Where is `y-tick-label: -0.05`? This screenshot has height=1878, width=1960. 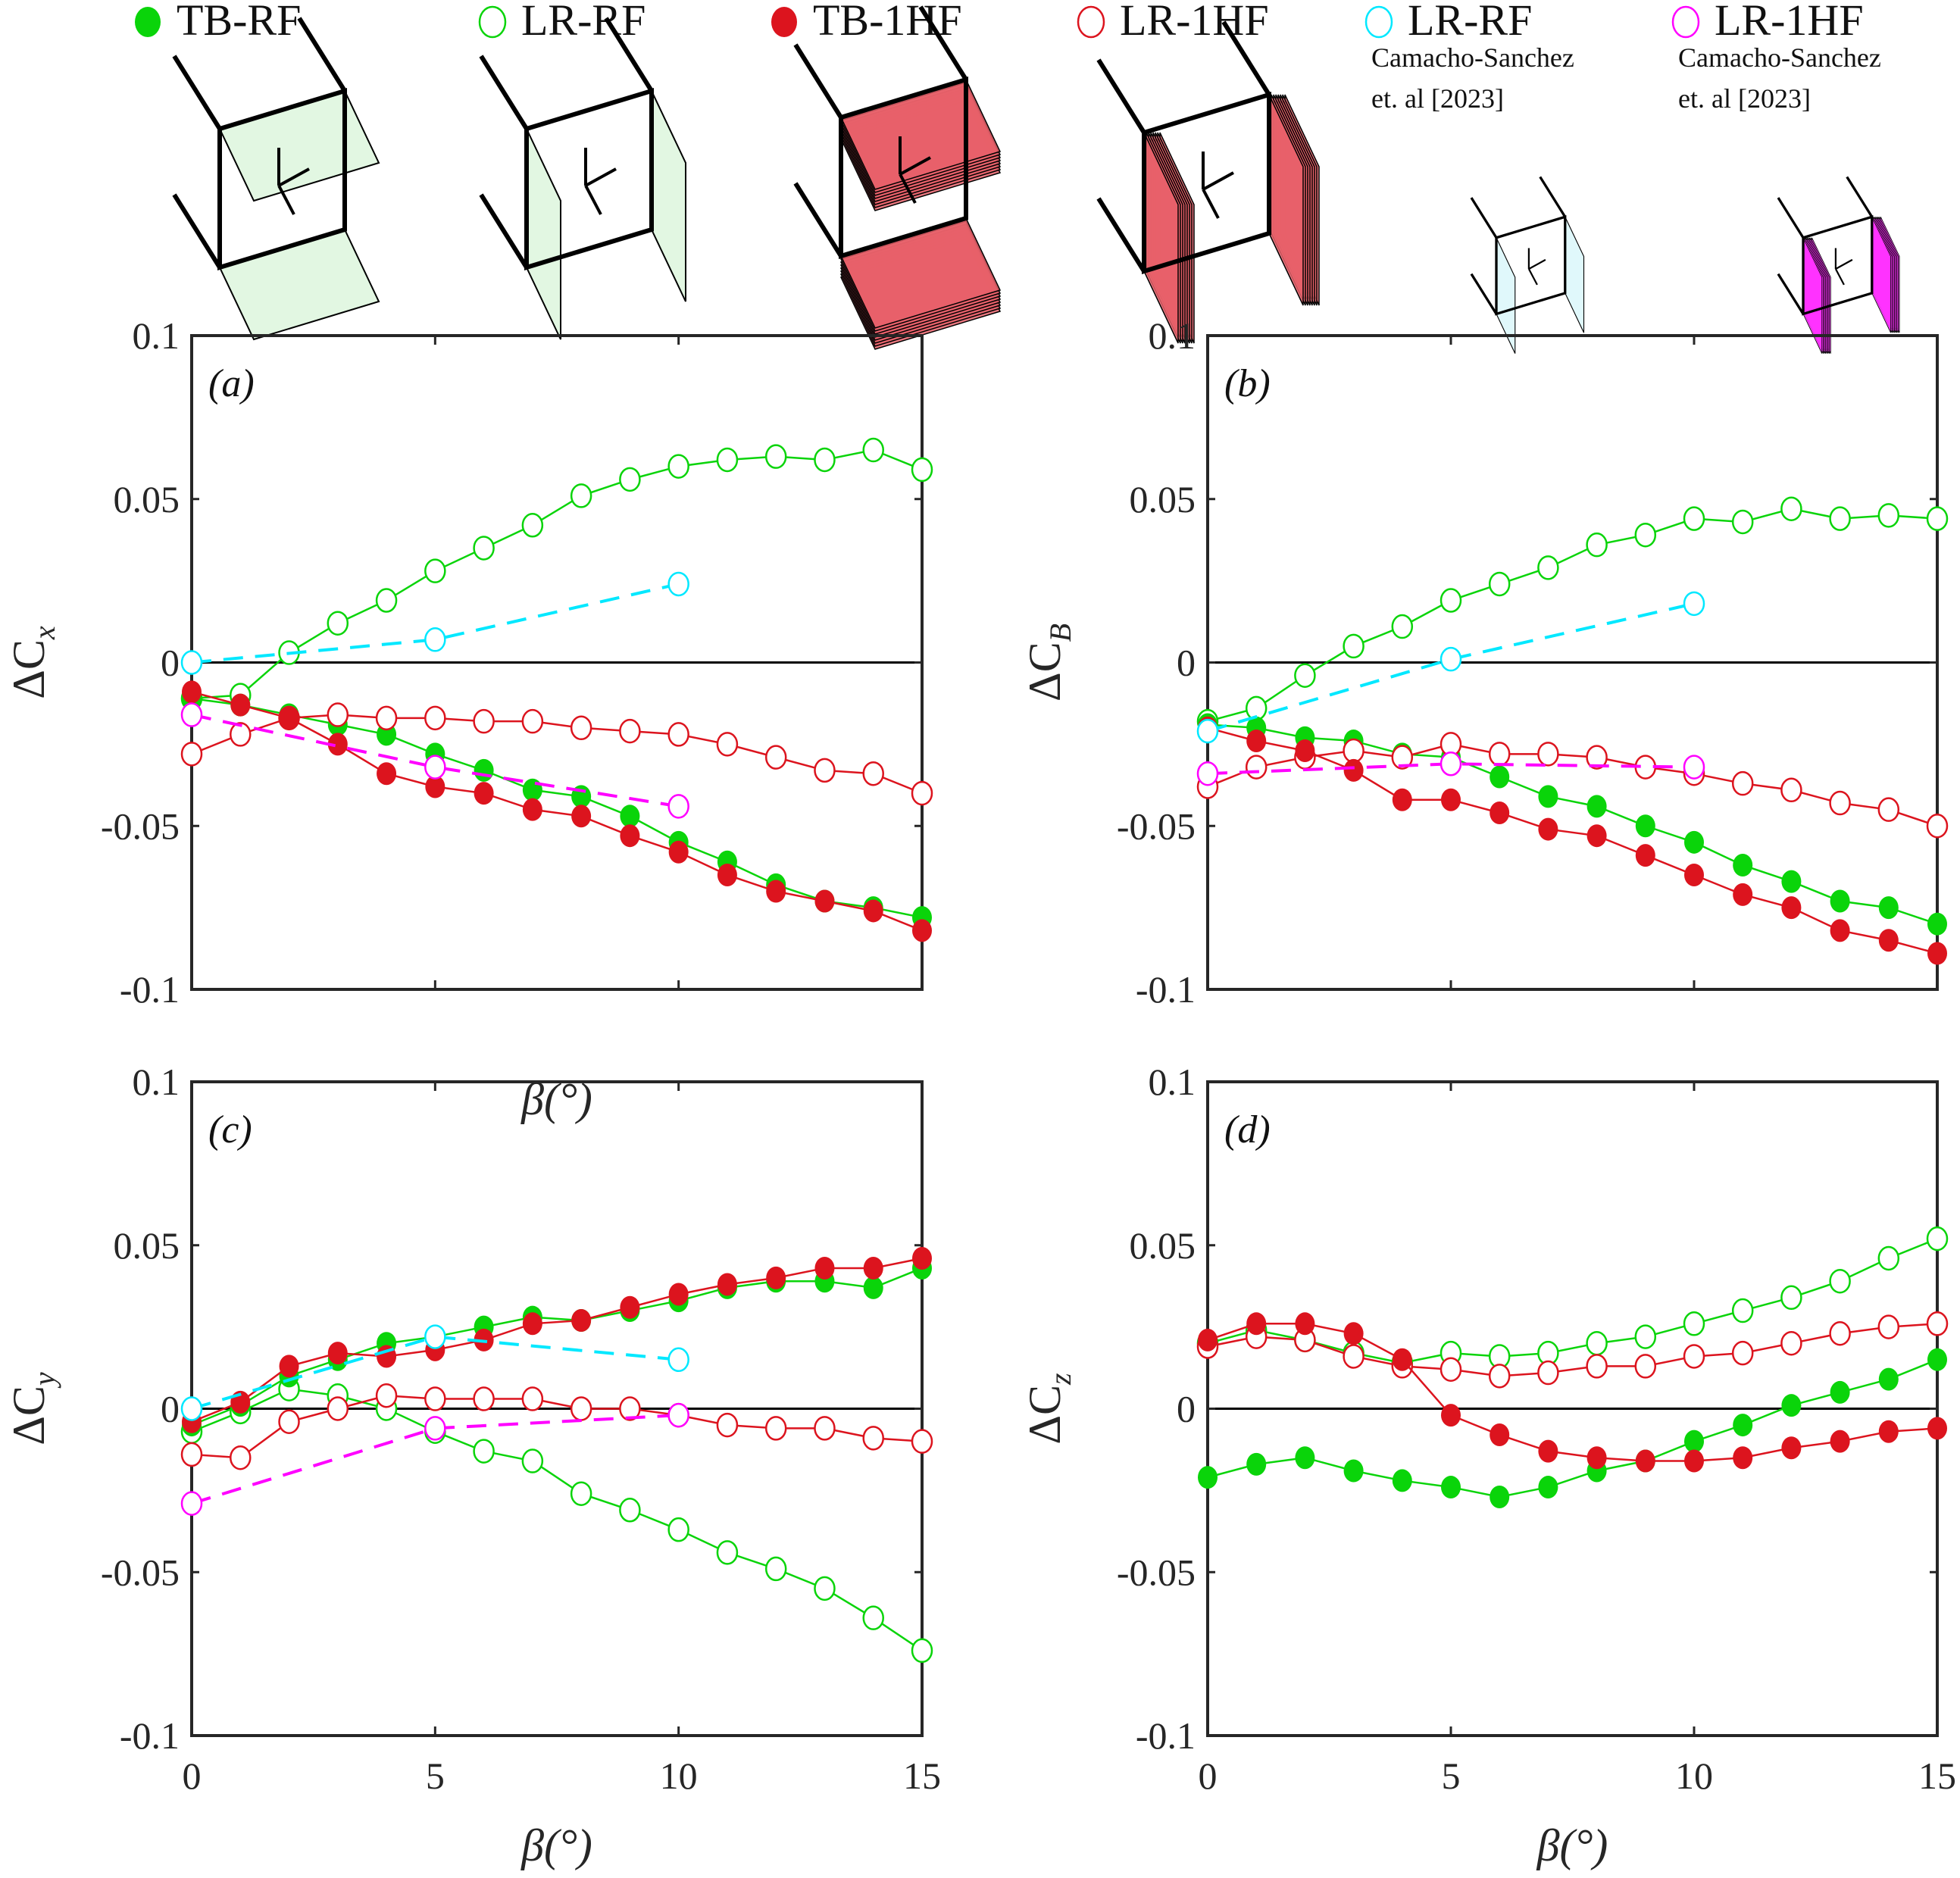 y-tick-label: -0.05 is located at coordinates (140, 826).